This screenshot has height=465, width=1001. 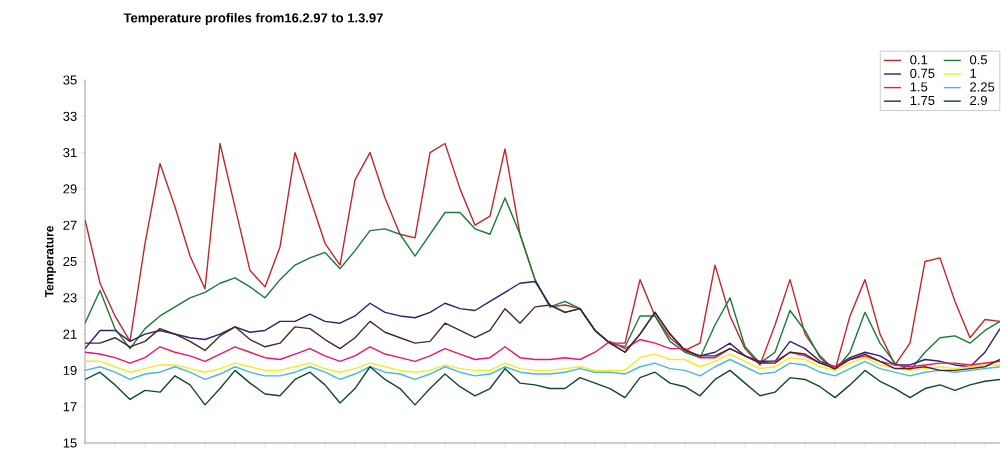 I want to click on y-tick-label: 31, so click(x=70, y=152).